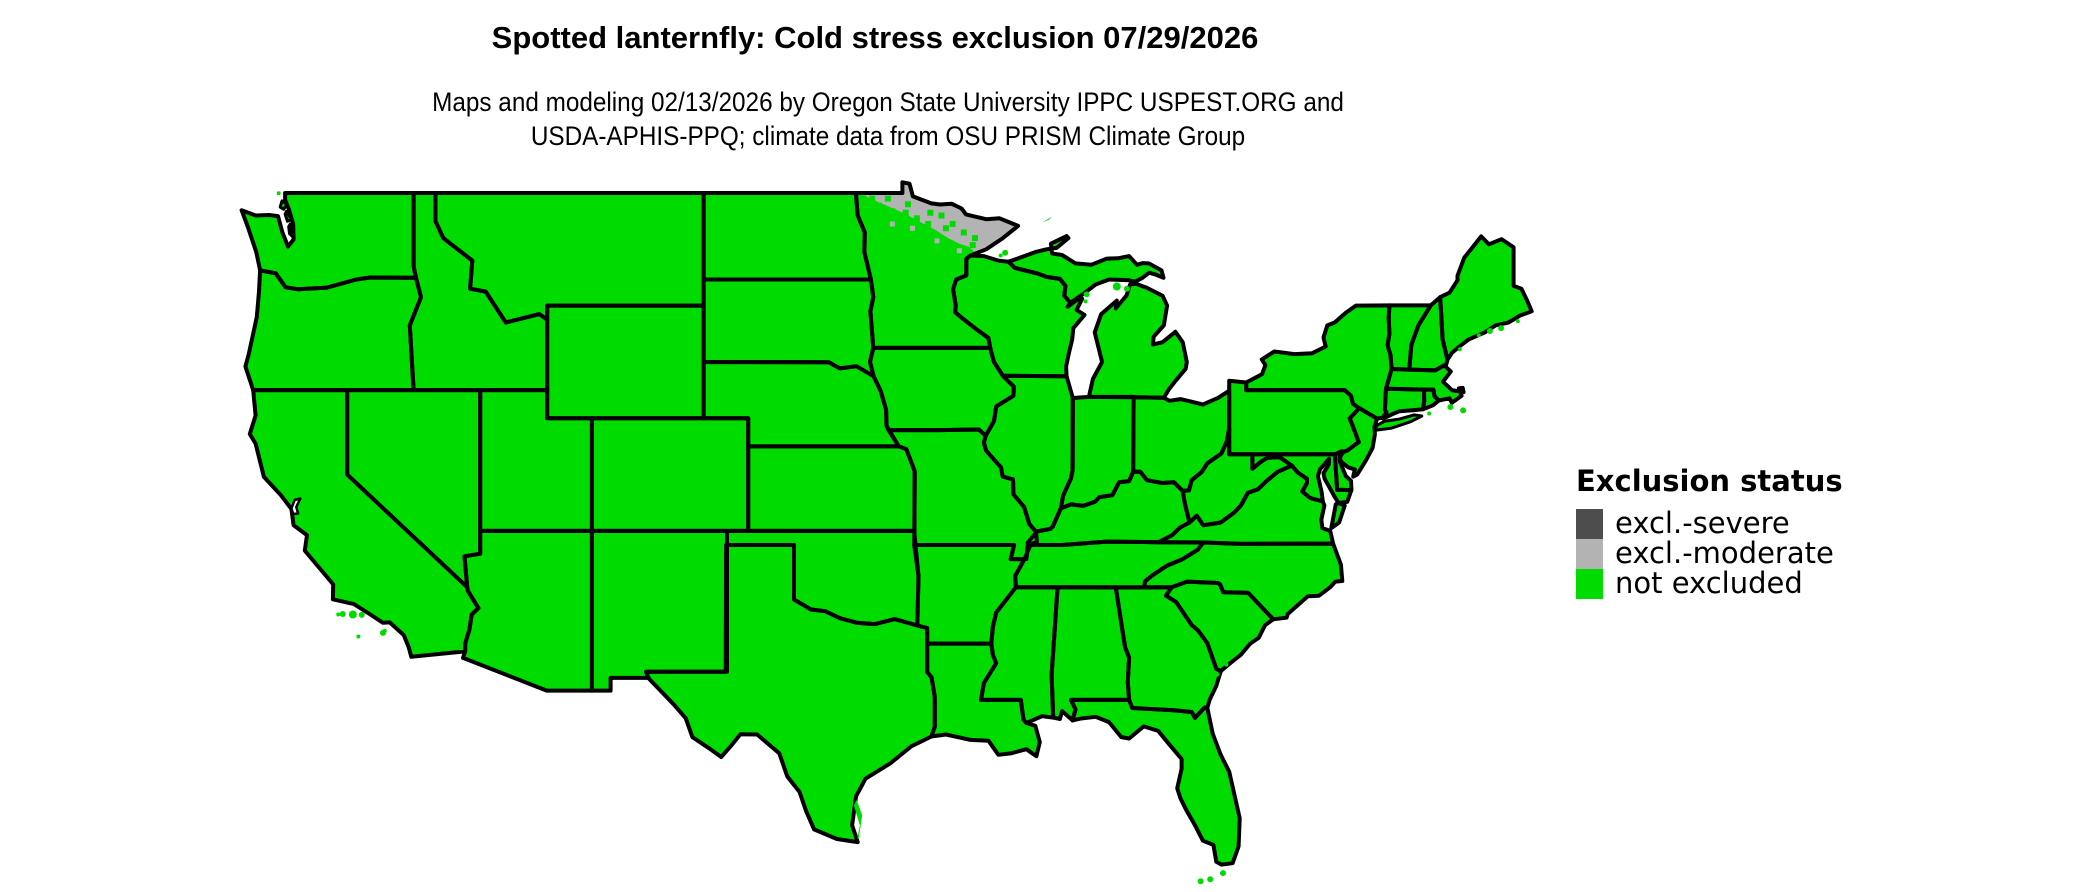 This screenshot has height=892, width=2100. I want to click on state-michigan-upper, so click(1086, 269).